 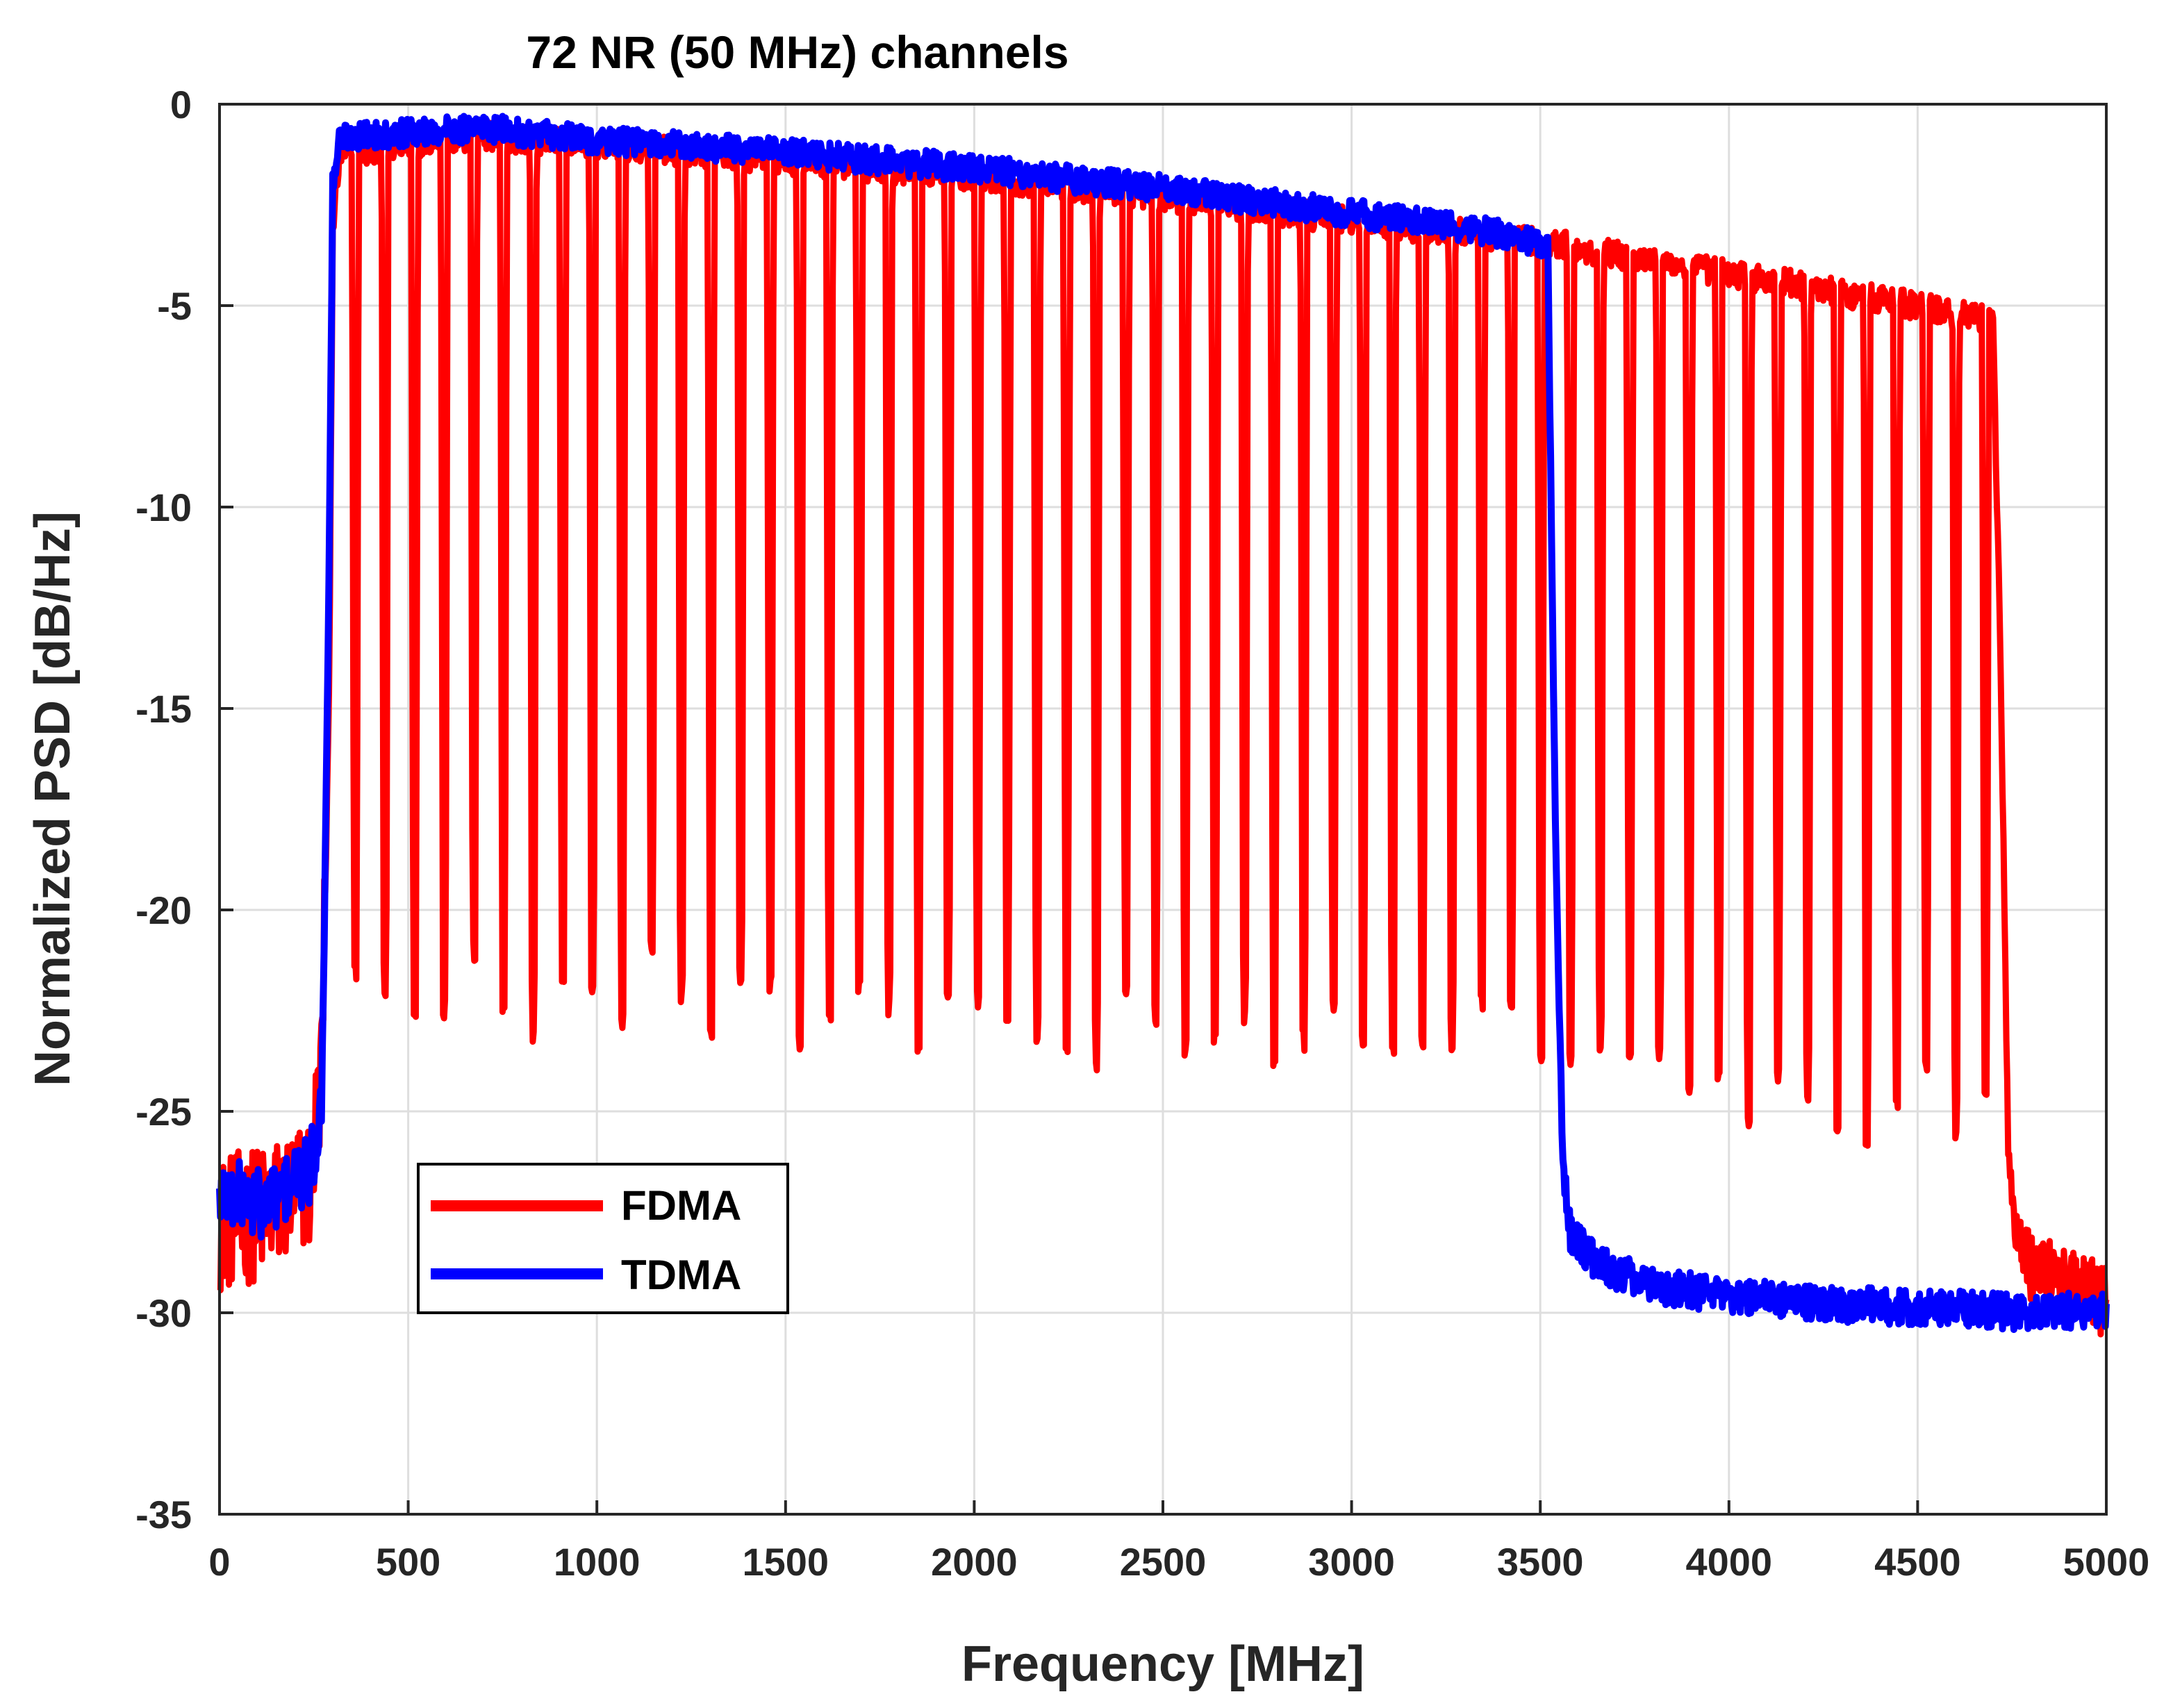 I want to click on legend-box, so click(x=603, y=1238).